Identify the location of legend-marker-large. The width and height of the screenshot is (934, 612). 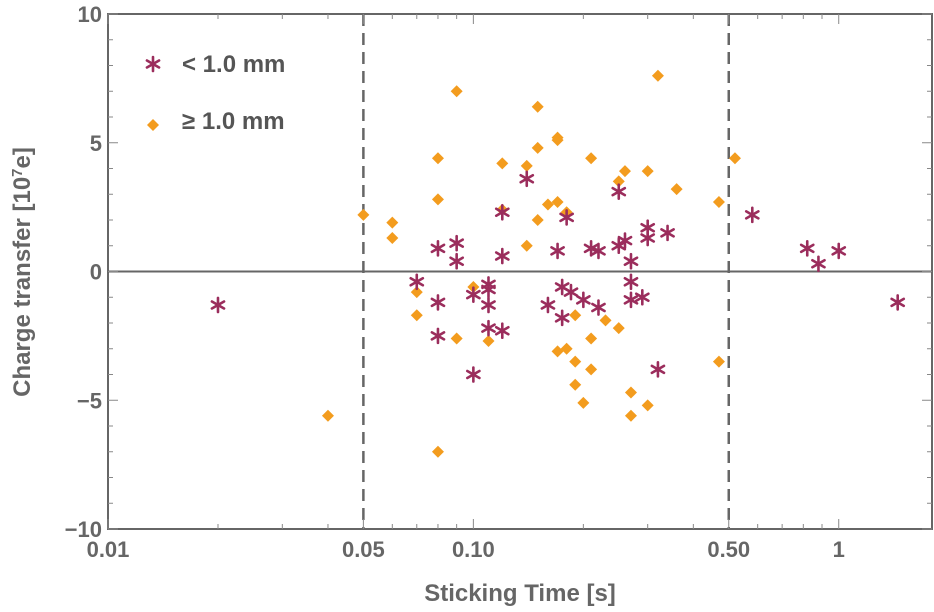
(153, 125).